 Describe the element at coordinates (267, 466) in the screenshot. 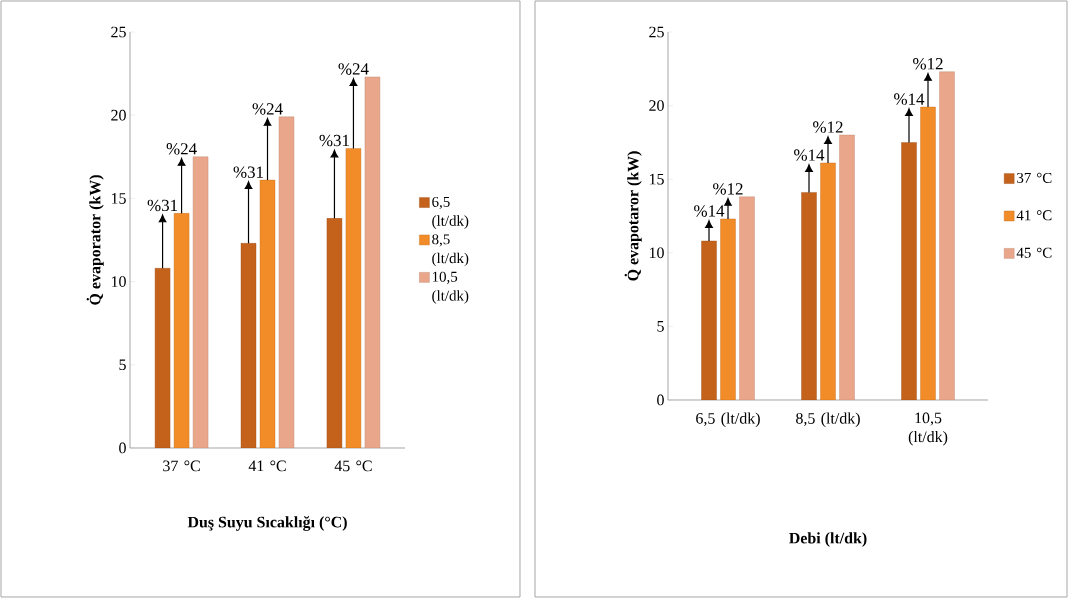

I see `x-tick-label: 41 °C` at that location.